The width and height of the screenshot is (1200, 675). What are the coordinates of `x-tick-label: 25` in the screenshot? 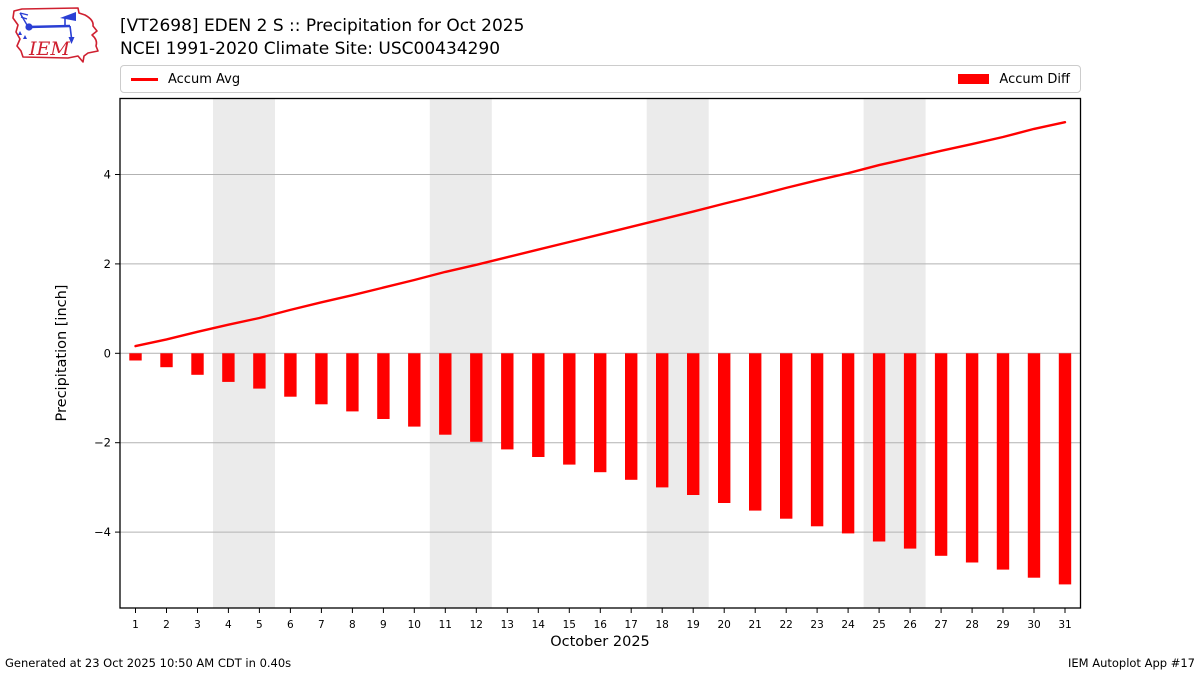 It's located at (878, 625).